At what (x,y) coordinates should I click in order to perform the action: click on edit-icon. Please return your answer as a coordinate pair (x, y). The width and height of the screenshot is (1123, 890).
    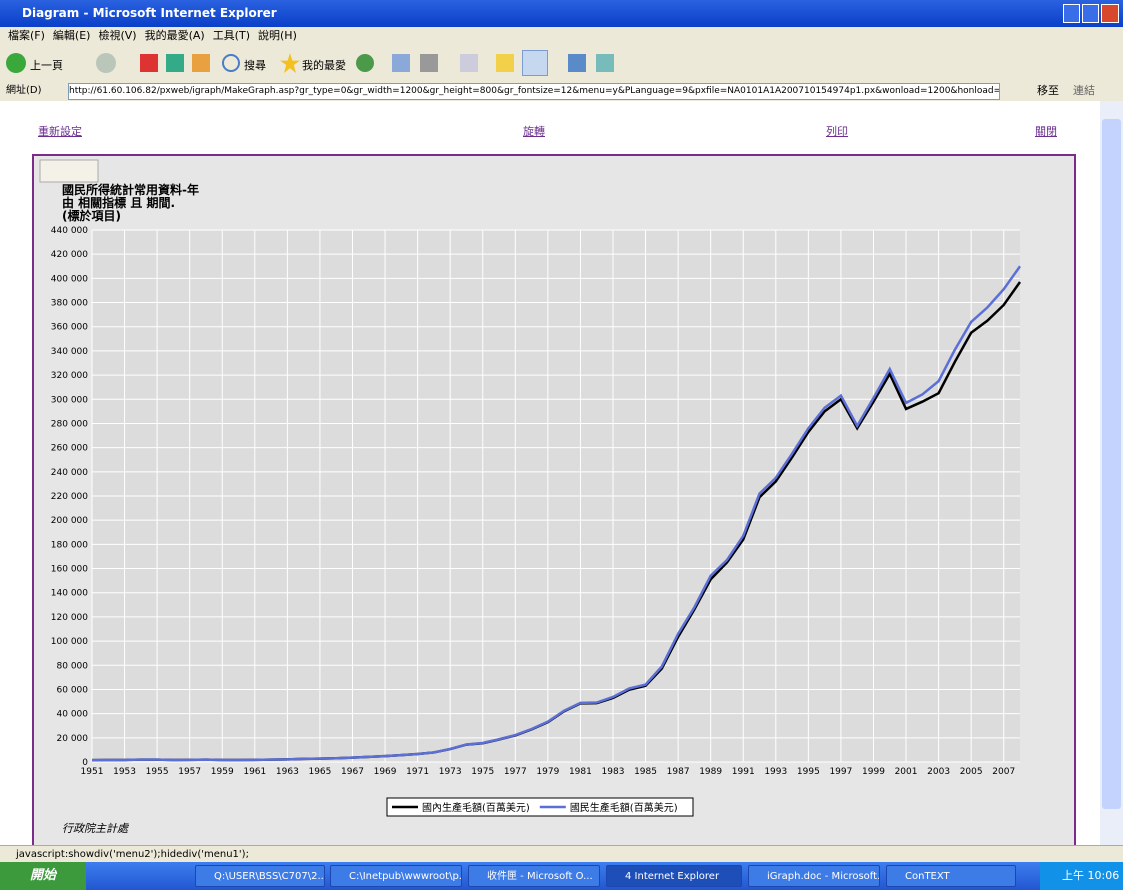
    Looking at the image, I should click on (469, 63).